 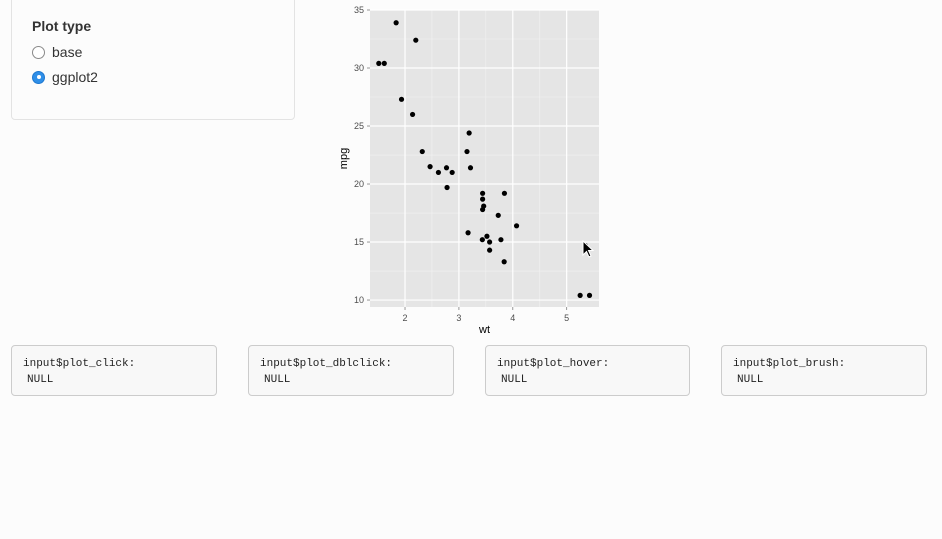 I want to click on major-grid, so click(x=484, y=158).